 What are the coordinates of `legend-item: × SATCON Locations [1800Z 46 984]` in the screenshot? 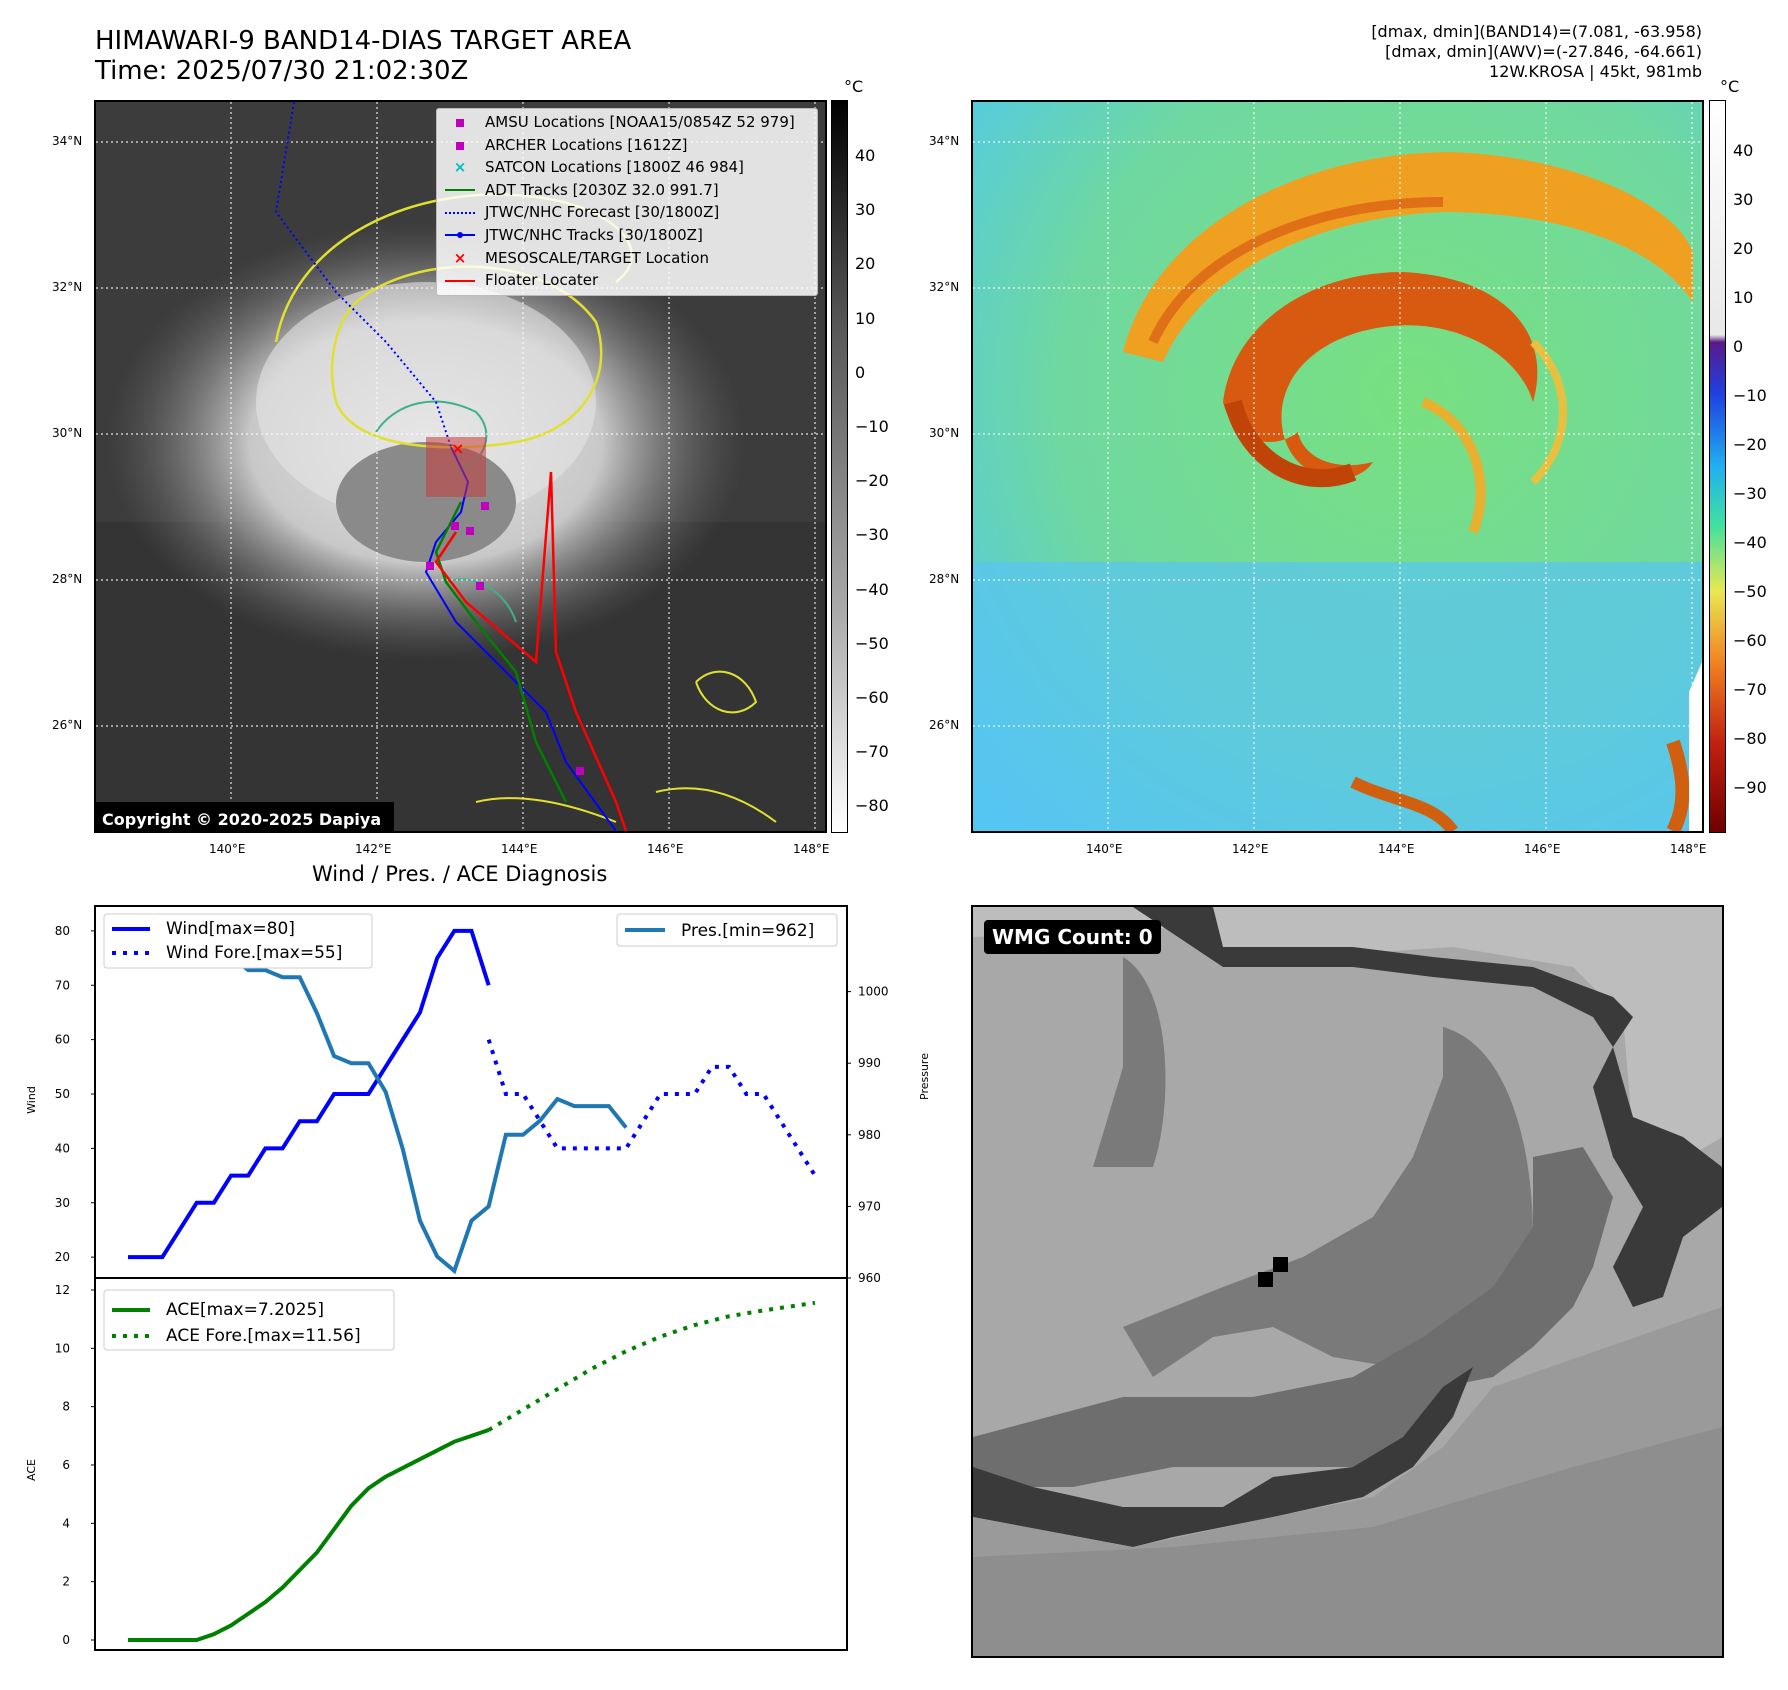 It's located at (627, 167).